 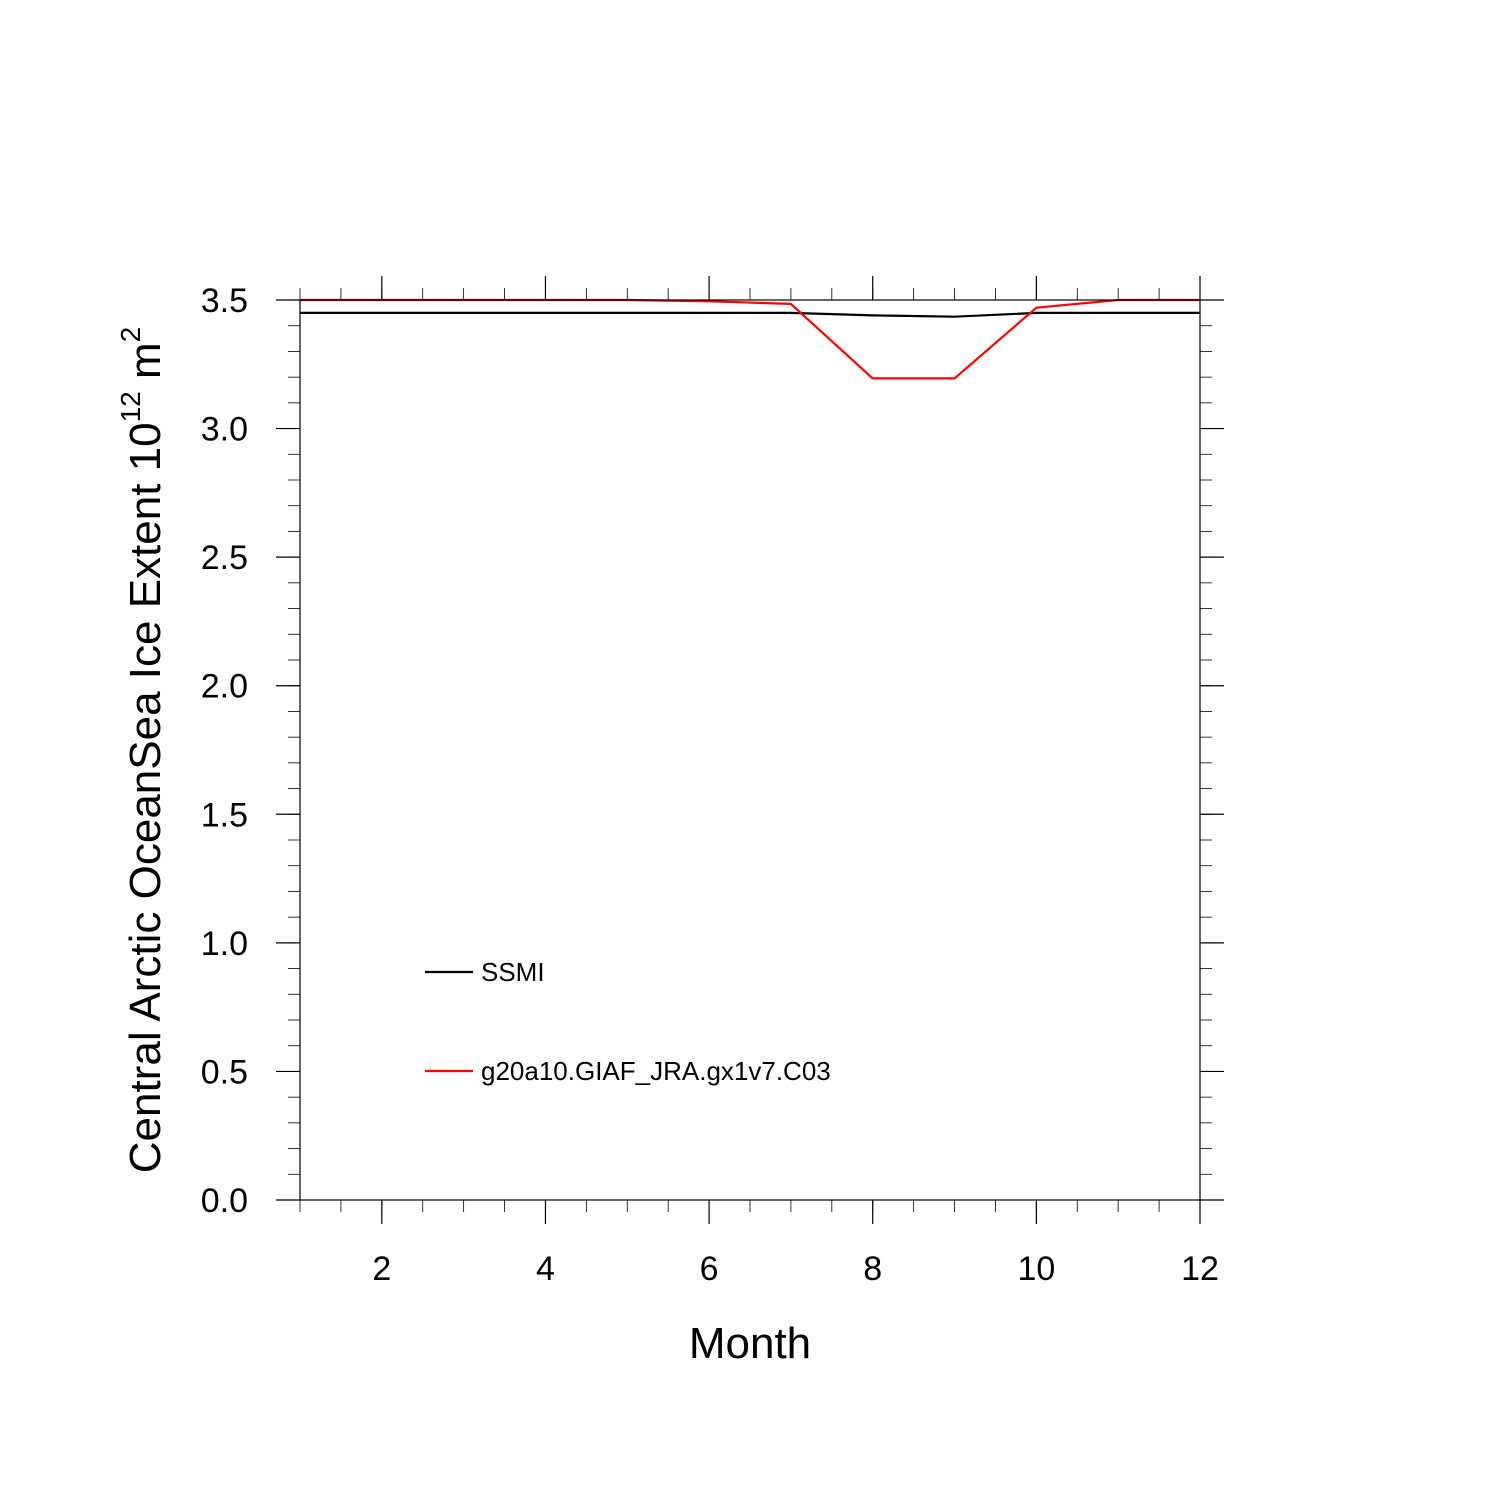 I want to click on y-tick-label: 2.5, so click(x=224, y=558).